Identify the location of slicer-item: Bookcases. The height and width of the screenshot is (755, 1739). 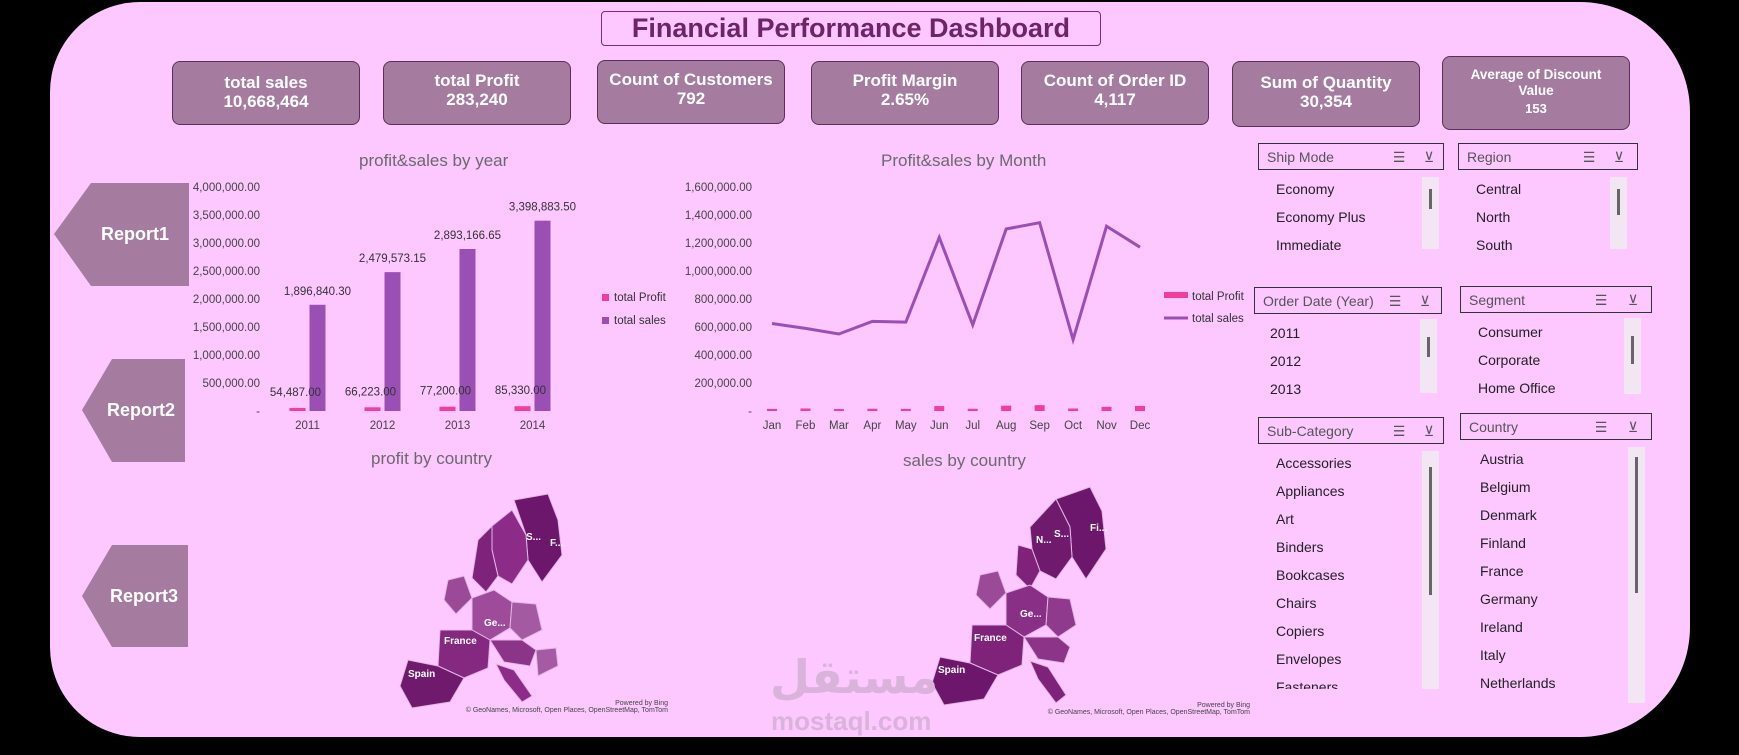
(1310, 575).